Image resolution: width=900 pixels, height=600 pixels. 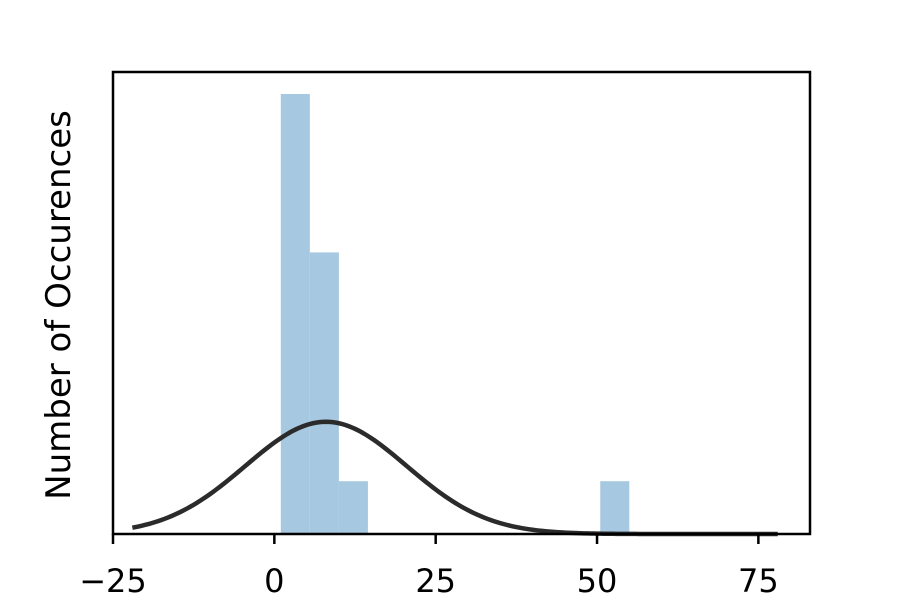 I want to click on x-tick-label: 25, so click(x=435, y=581).